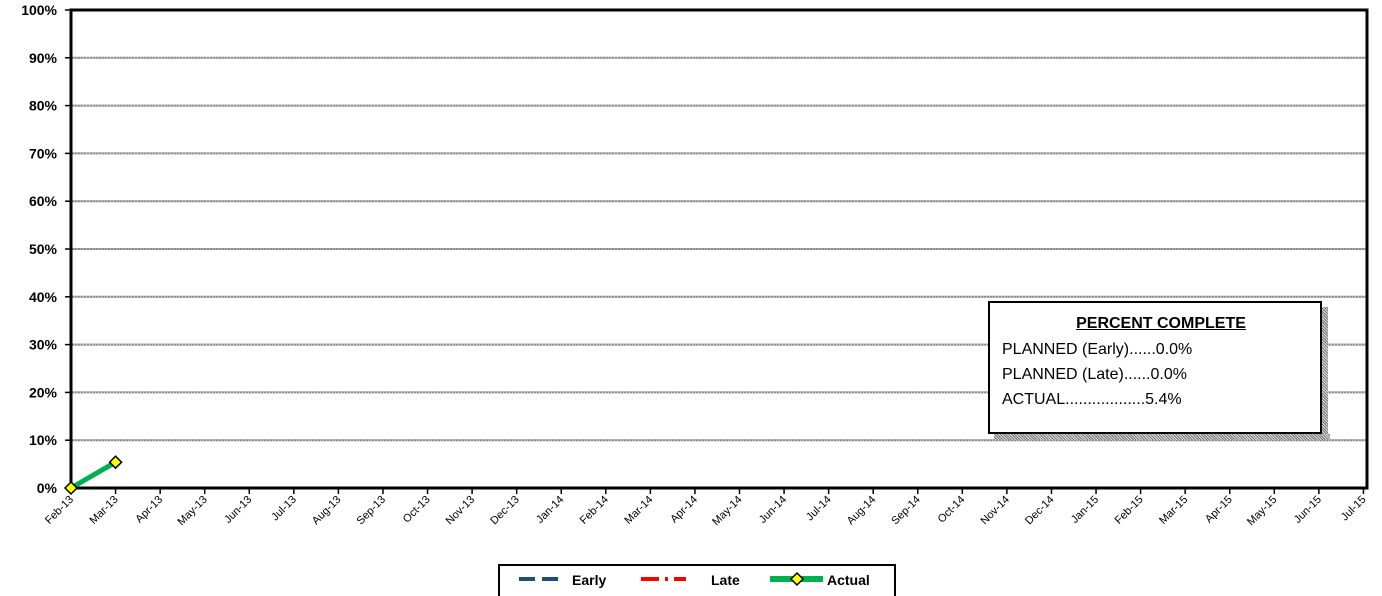 The height and width of the screenshot is (596, 1382). Describe the element at coordinates (43, 153) in the screenshot. I see `y-tick-label: 70%` at that location.